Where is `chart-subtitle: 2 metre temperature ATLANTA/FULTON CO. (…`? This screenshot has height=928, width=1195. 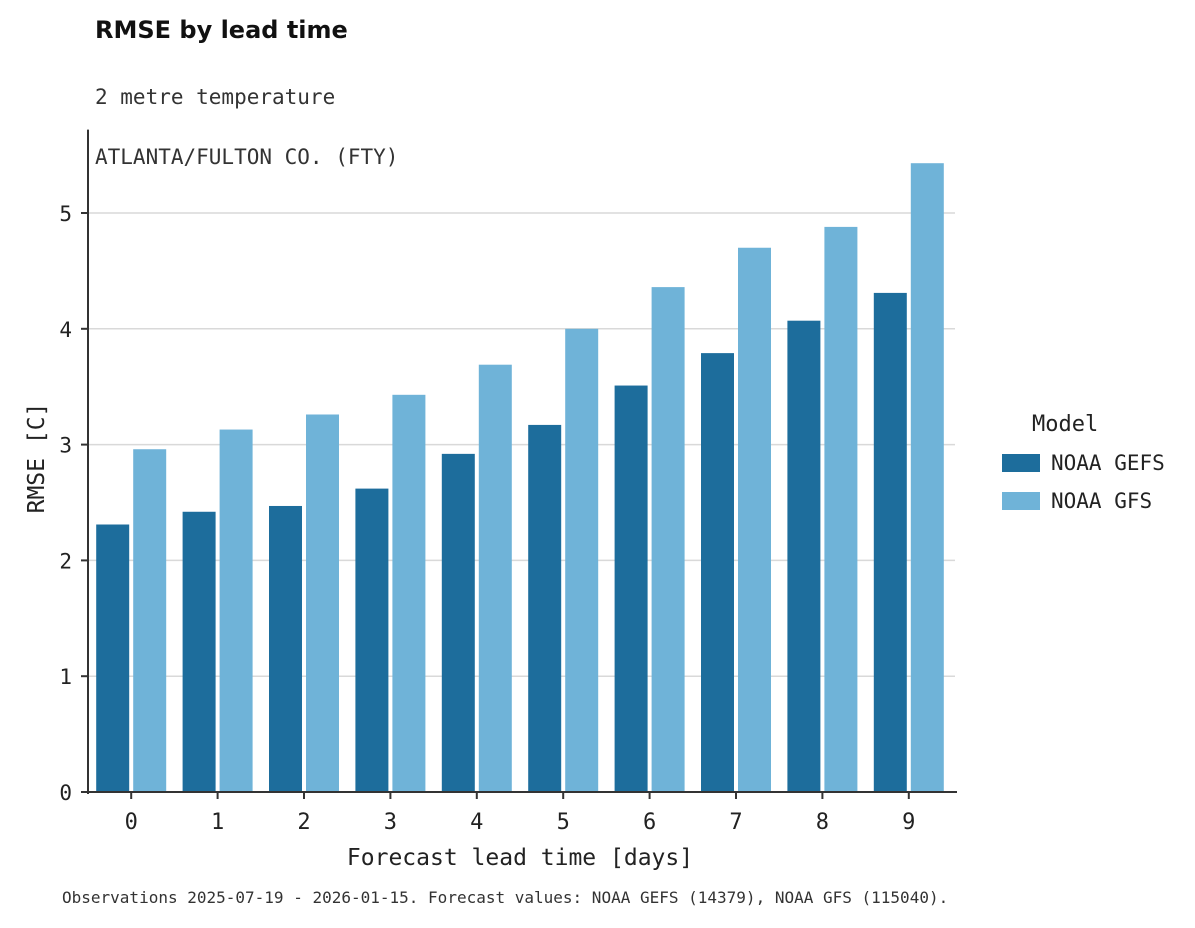 chart-subtitle: 2 metre temperature ATLANTA/FULTON CO. (… is located at coordinates (246, 127).